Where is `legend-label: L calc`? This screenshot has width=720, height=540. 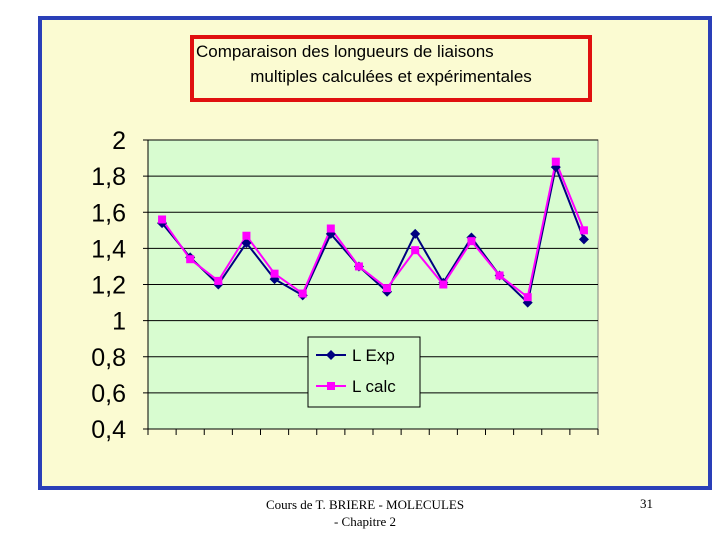
legend-label: L calc is located at coordinates (374, 386).